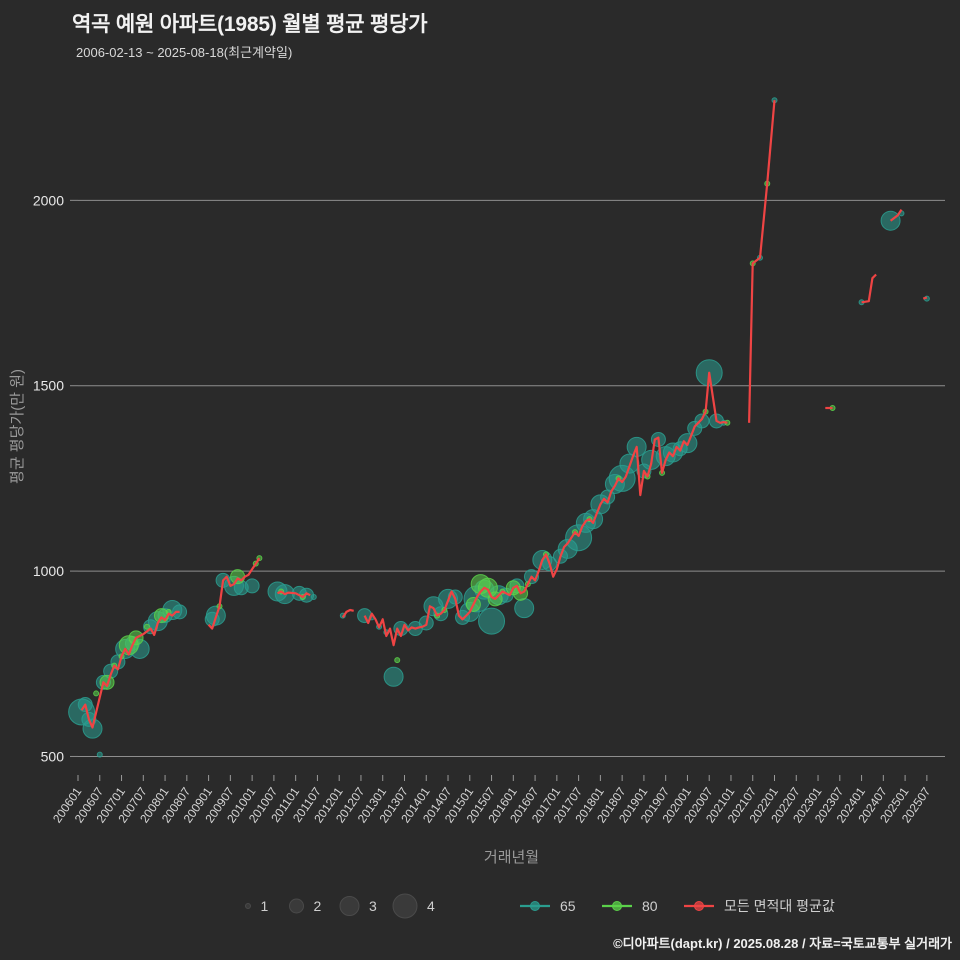 The width and height of the screenshot is (960, 960). I want to click on y-tick-label: 1000, so click(48, 571).